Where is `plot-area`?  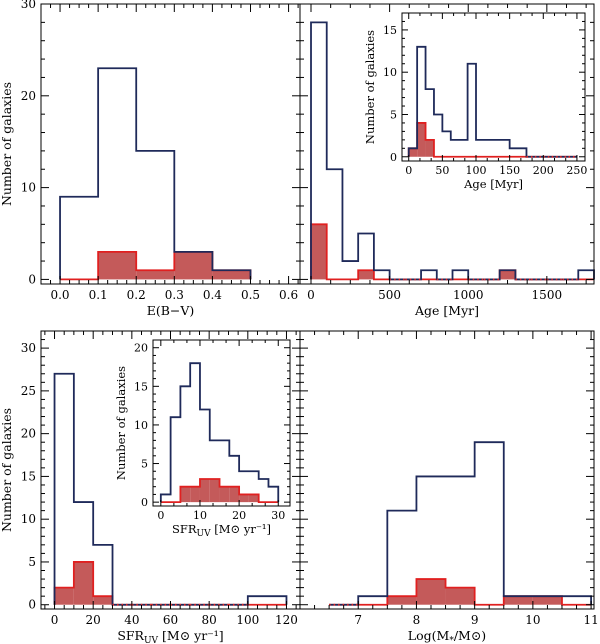
plot-area is located at coordinates (221, 423).